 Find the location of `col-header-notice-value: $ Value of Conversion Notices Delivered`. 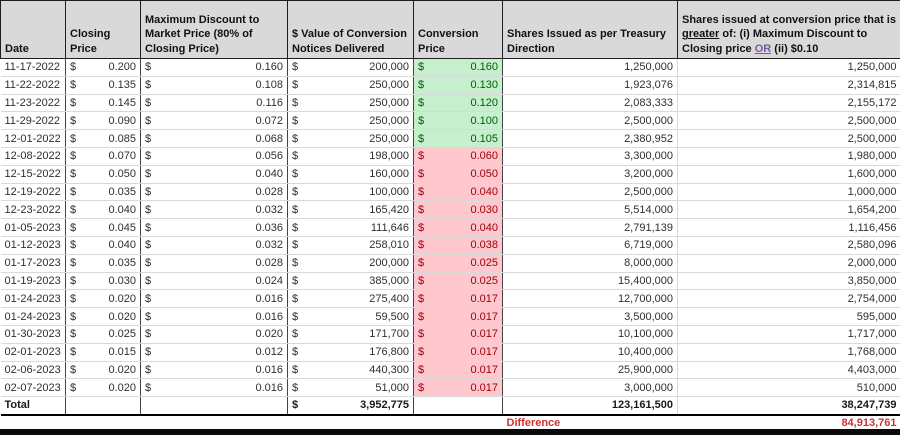

col-header-notice-value: $ Value of Conversion Notices Delivered is located at coordinates (350, 29).